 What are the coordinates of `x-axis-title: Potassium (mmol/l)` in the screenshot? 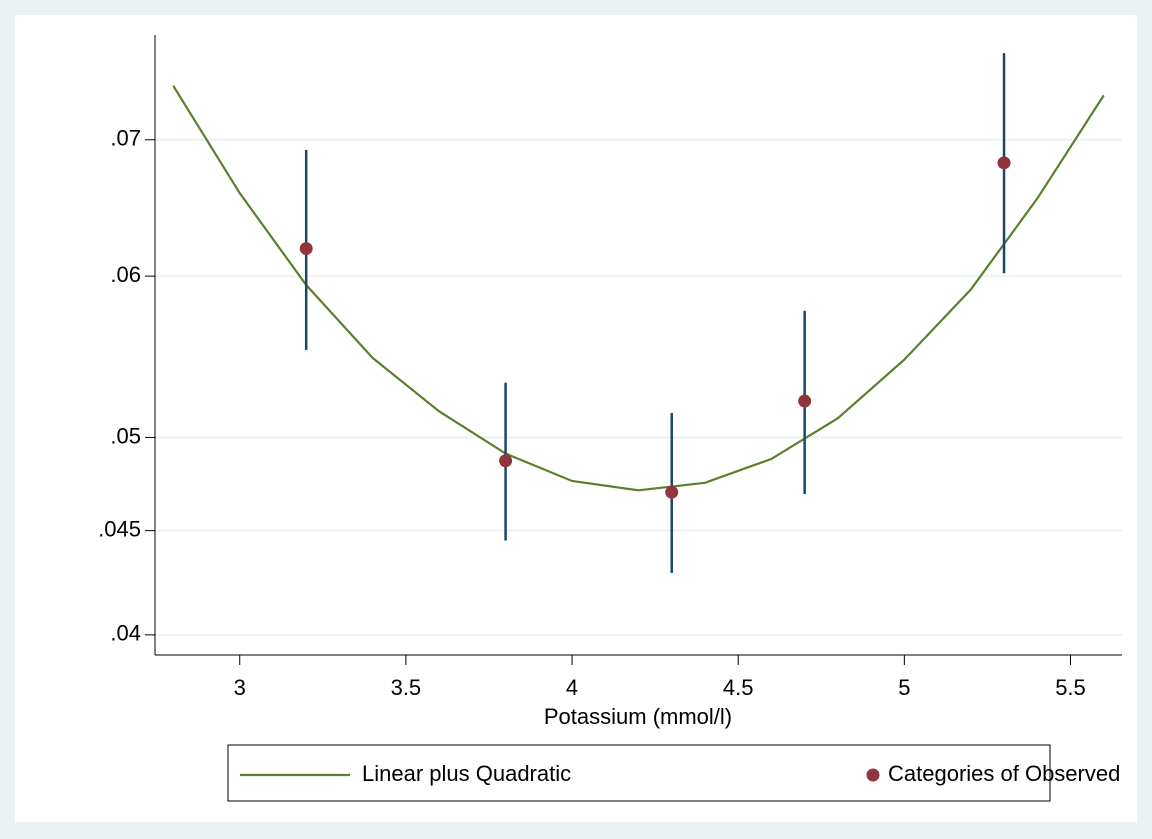 It's located at (638, 716).